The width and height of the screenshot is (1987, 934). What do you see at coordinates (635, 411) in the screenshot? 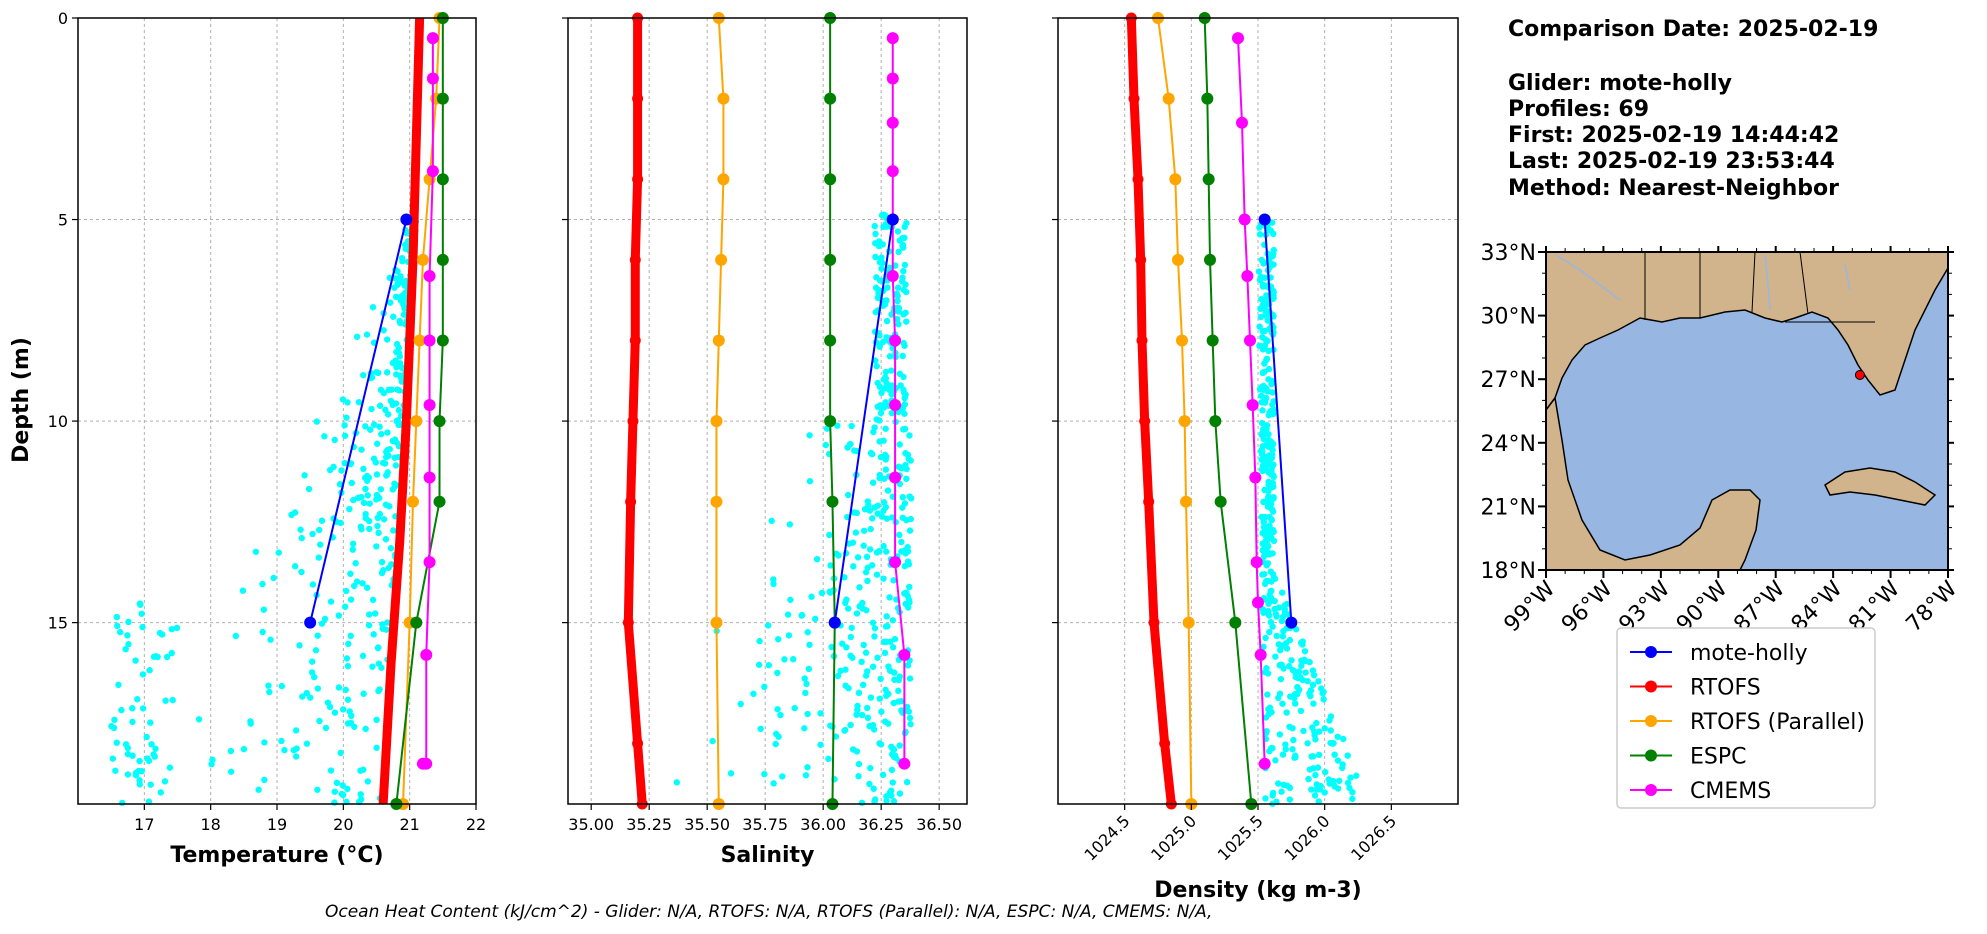
I see `series-line-rtofs` at bounding box center [635, 411].